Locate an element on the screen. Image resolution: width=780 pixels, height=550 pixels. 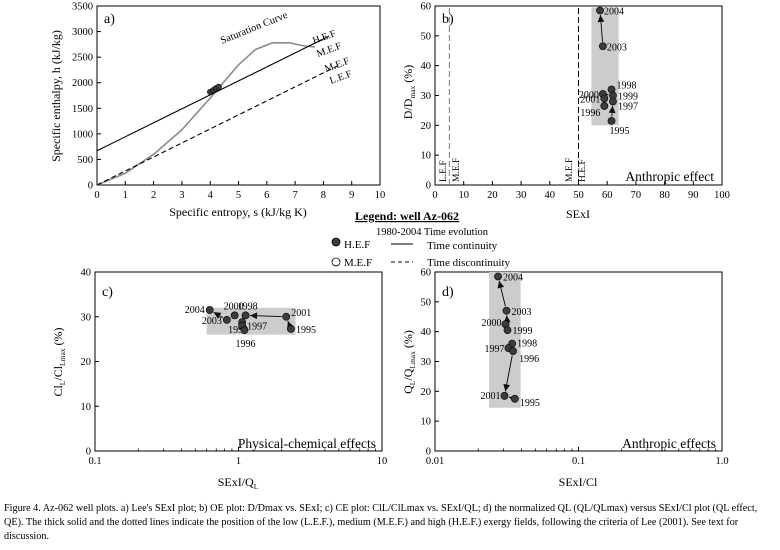
panel-b-point-1995 is located at coordinates (611, 120).